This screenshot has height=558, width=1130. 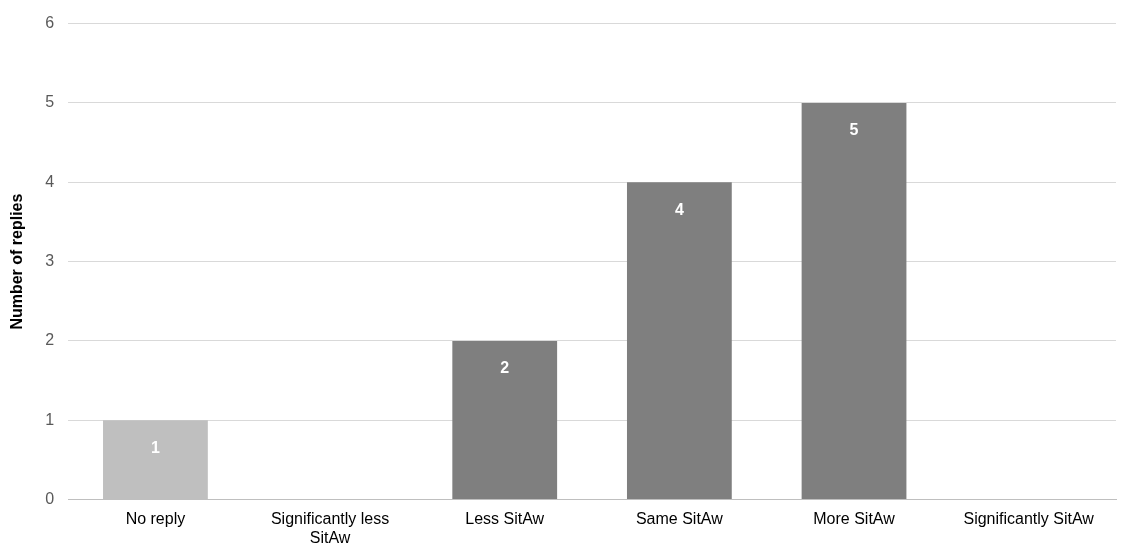 What do you see at coordinates (1029, 518) in the screenshot?
I see `x-tick-label: Significantly SitAw` at bounding box center [1029, 518].